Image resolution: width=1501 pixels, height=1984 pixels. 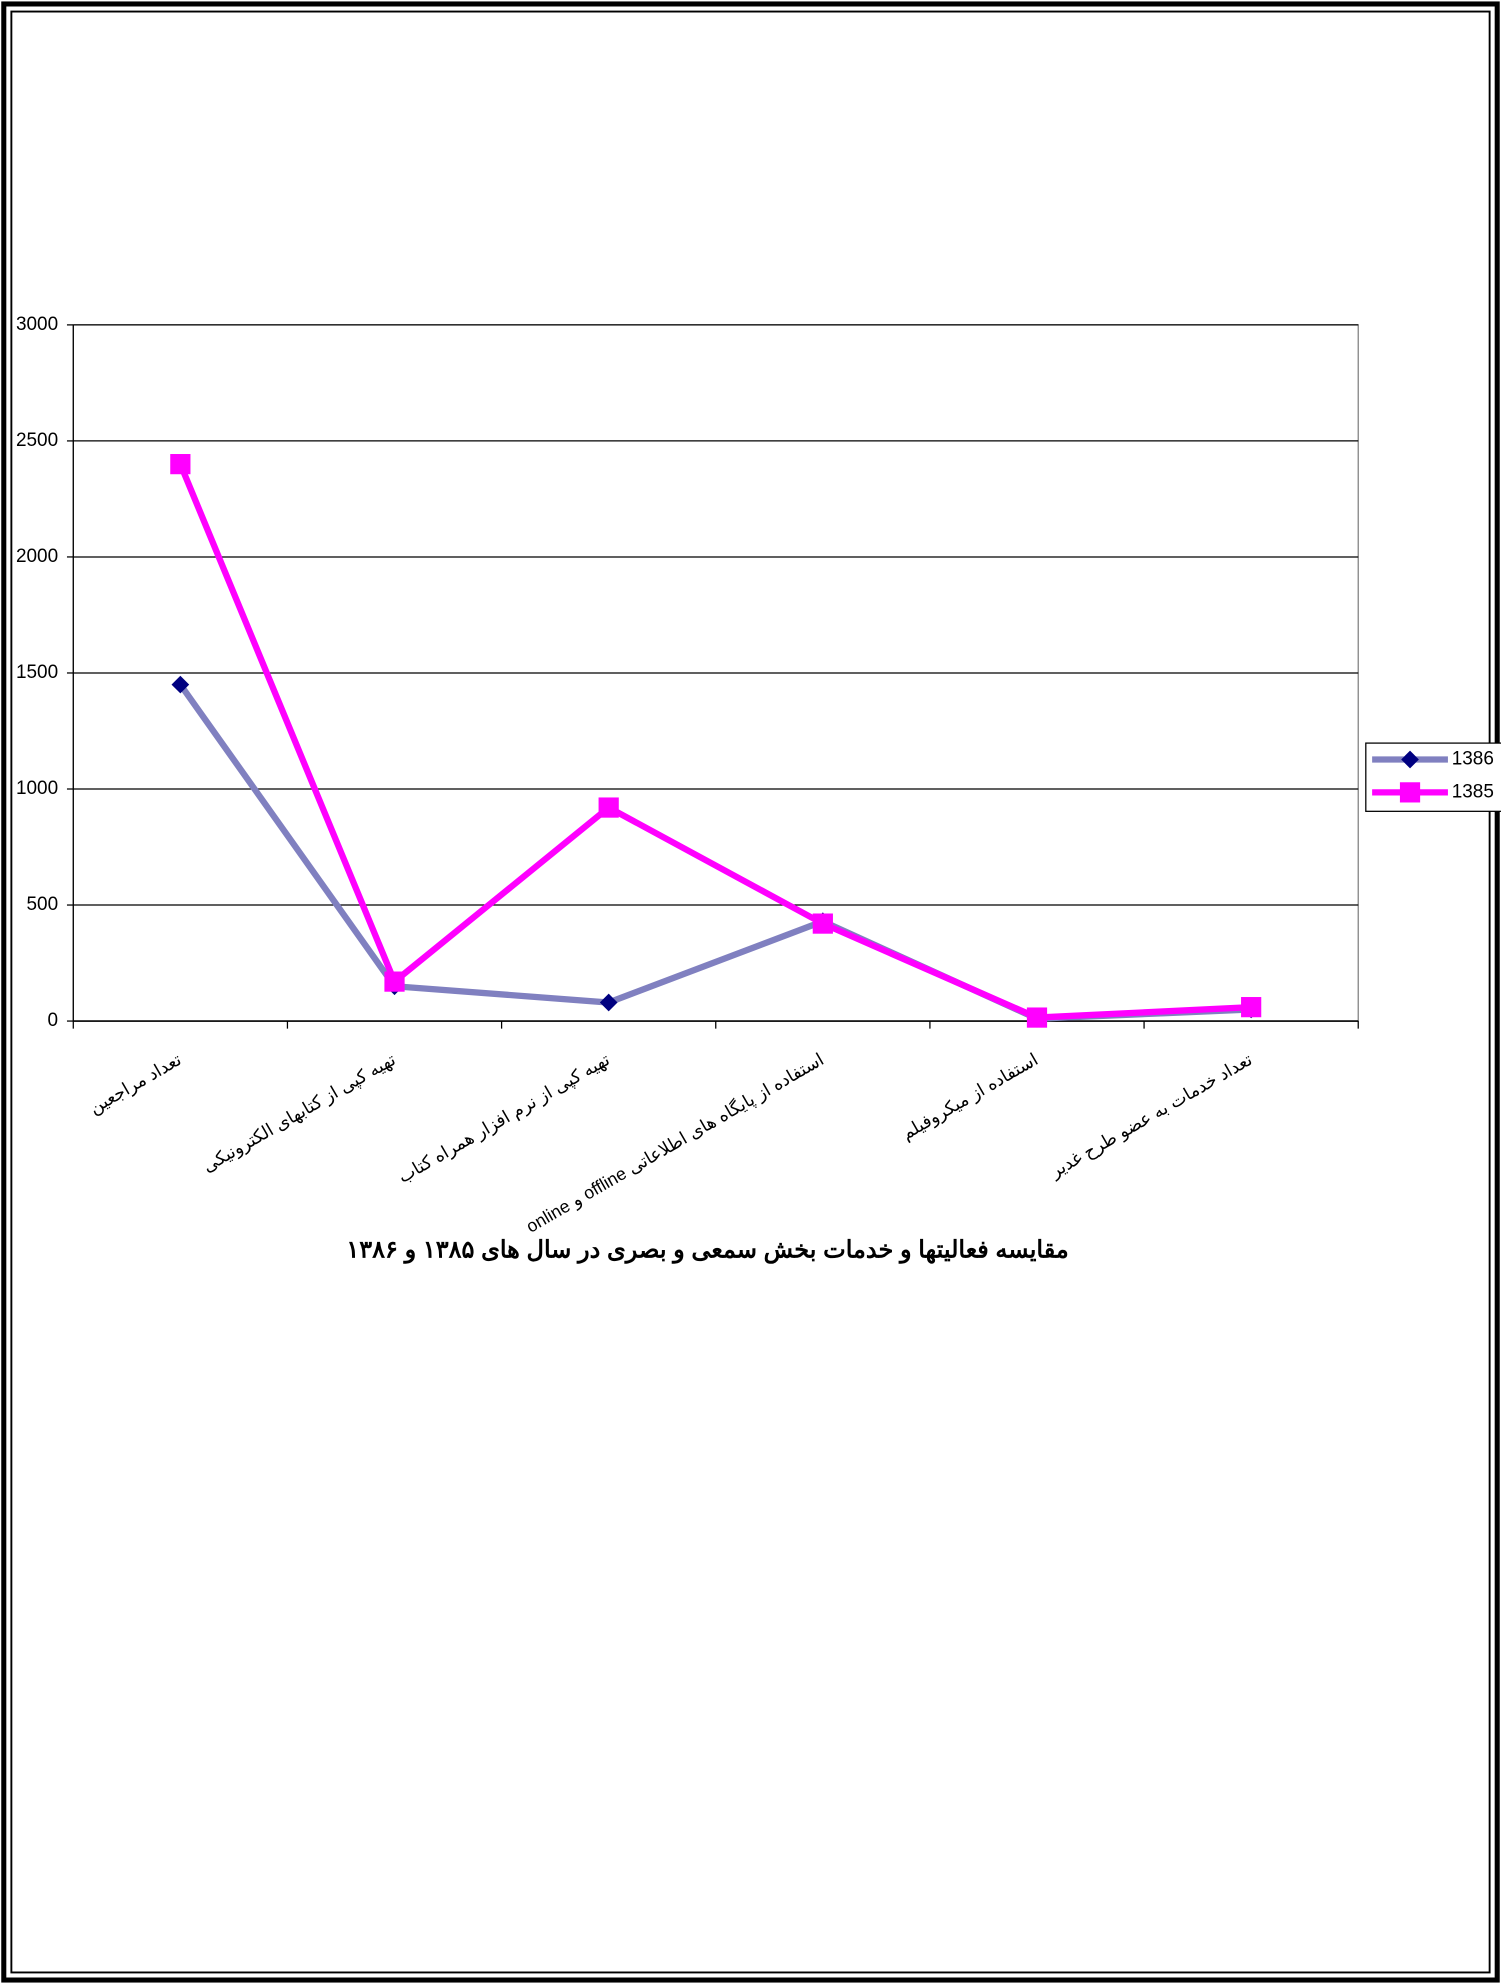 I want to click on y-tick-label: 0, so click(x=53, y=1020).